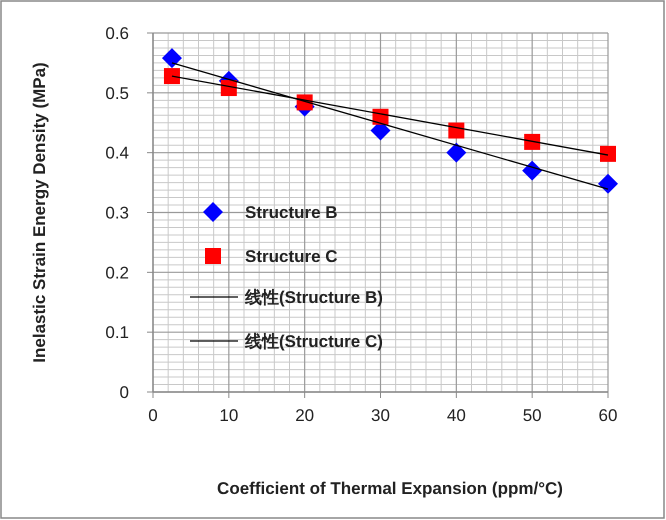  What do you see at coordinates (304, 415) in the screenshot?
I see `x-tick-label: 20` at bounding box center [304, 415].